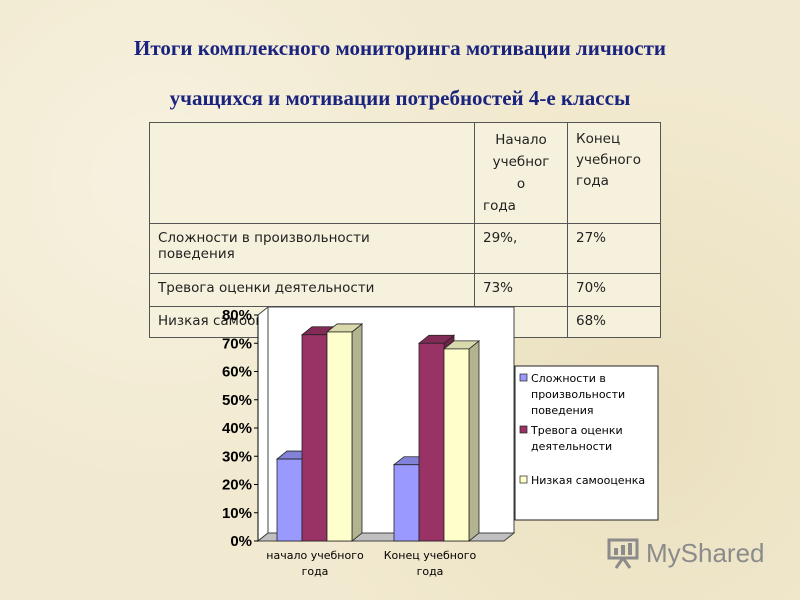 This screenshot has width=800, height=600. I want to click on y-tick-label: 70%, so click(237, 343).